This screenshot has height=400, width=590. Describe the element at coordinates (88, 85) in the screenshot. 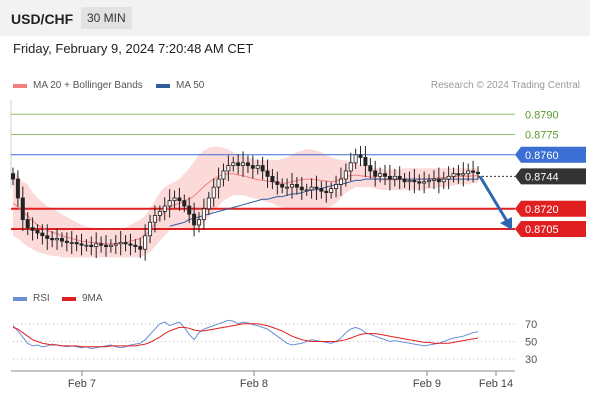

I see `legend-ma-bb-label: MA 20 + Bollinger Bands` at that location.